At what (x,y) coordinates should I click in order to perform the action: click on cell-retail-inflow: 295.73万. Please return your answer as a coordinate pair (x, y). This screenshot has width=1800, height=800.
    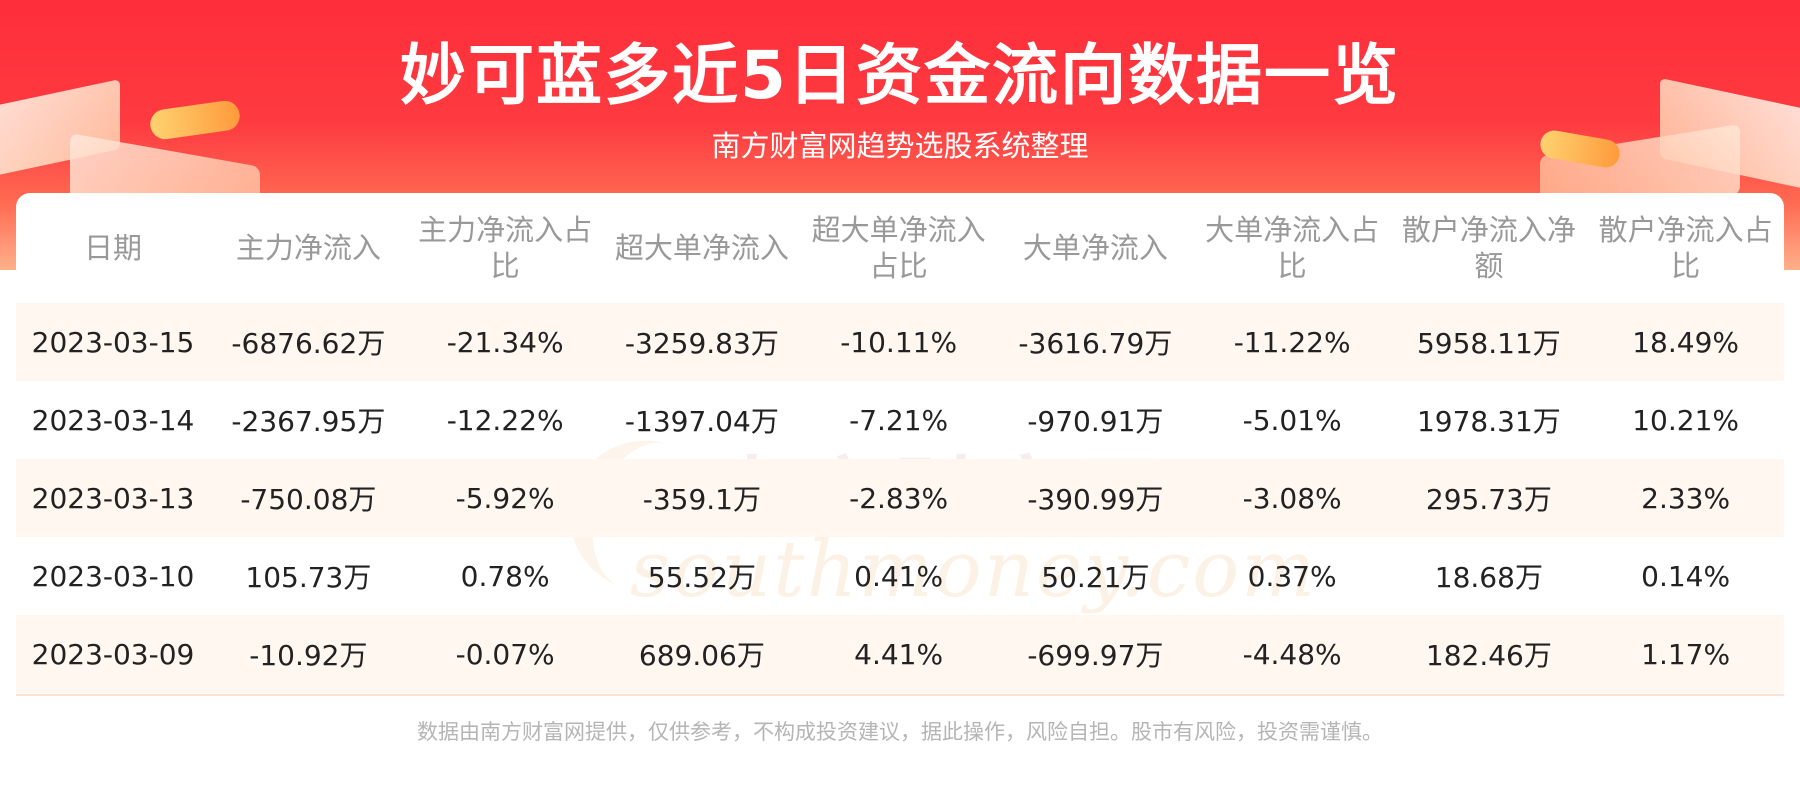
    Looking at the image, I should click on (1489, 498).